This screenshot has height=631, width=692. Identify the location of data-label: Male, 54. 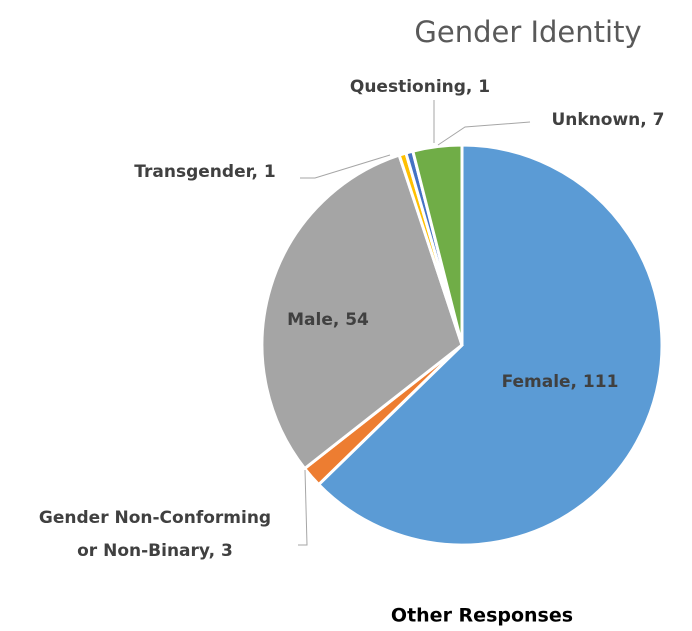
(328, 320).